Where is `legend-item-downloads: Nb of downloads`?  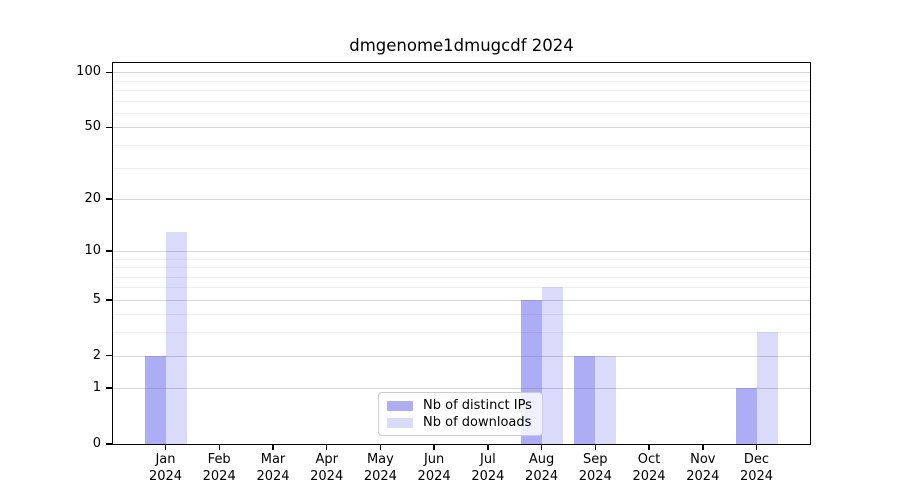 legend-item-downloads: Nb of downloads is located at coordinates (460, 423).